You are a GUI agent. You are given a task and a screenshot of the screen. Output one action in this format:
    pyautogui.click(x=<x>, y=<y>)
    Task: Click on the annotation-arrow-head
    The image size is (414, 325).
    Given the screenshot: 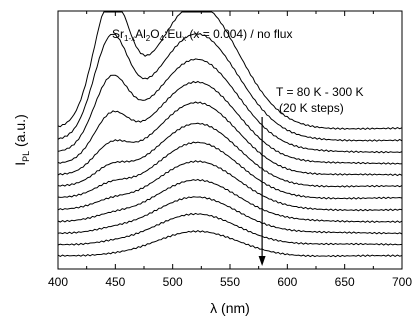 What is the action you would take?
    pyautogui.click(x=262, y=261)
    